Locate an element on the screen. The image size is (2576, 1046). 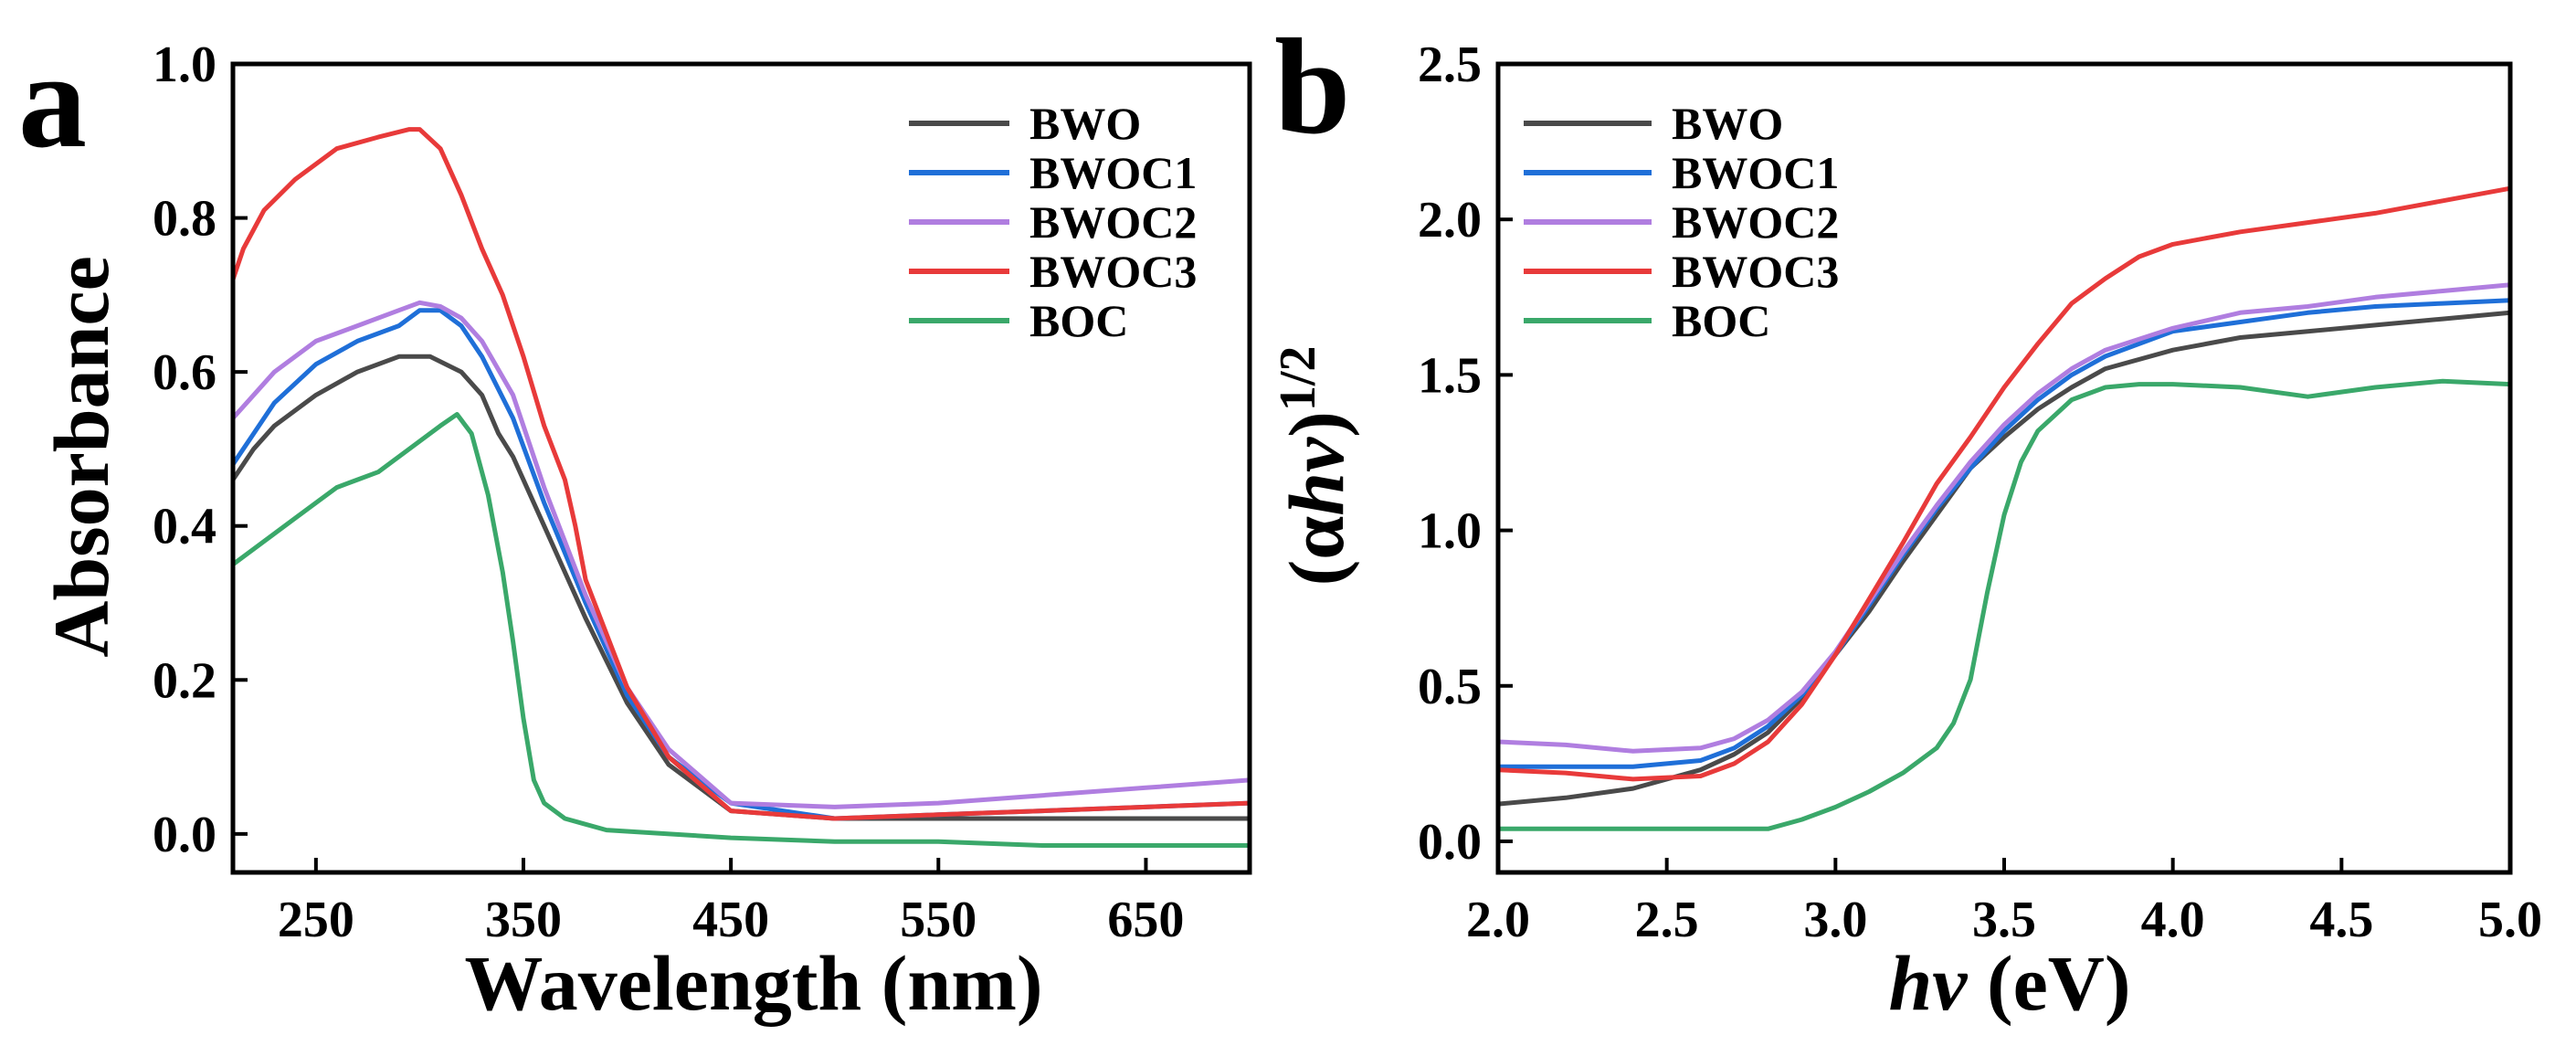
panel-a-x-ticks: 250 350 450 550 650 is located at coordinates (731, 903).